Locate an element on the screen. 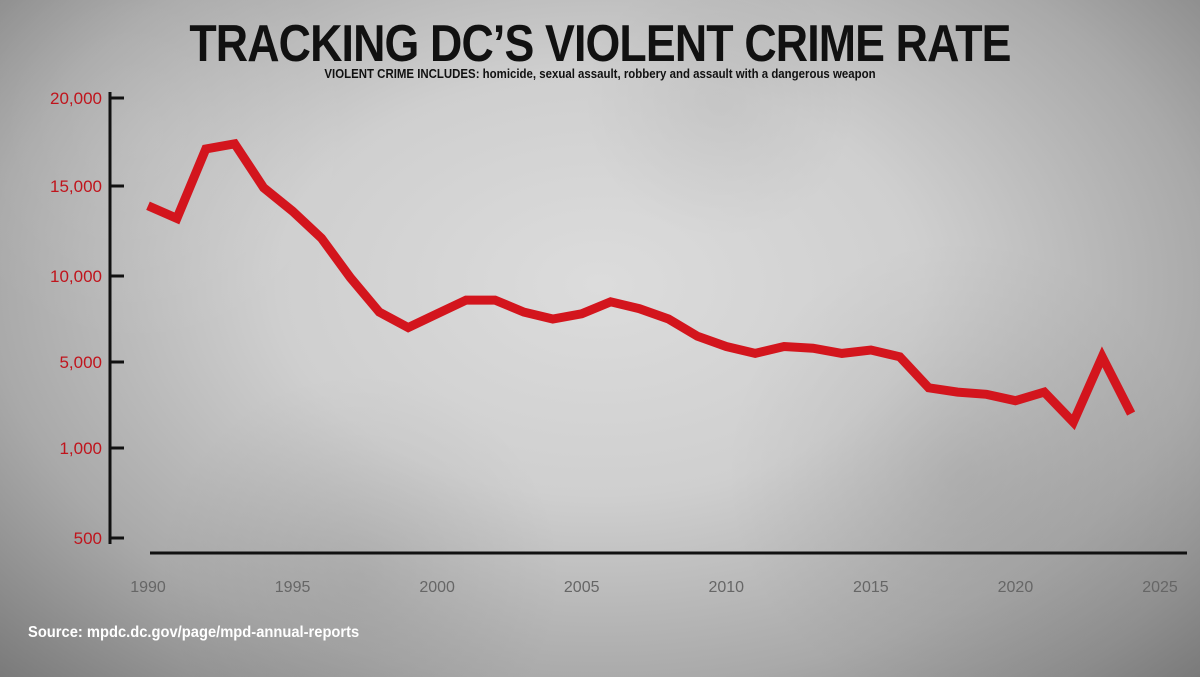 Image resolution: width=1200 pixels, height=677 pixels. y-tick-label: 1,000 is located at coordinates (80, 448).